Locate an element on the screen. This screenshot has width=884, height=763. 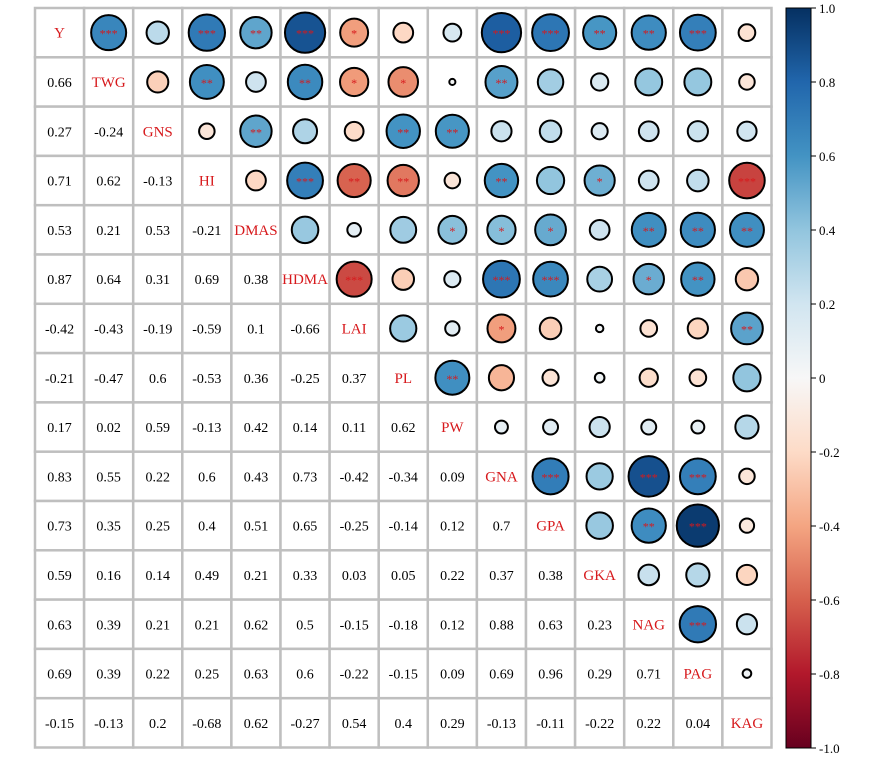
correlation-value: 0.63 is located at coordinates (256, 675).